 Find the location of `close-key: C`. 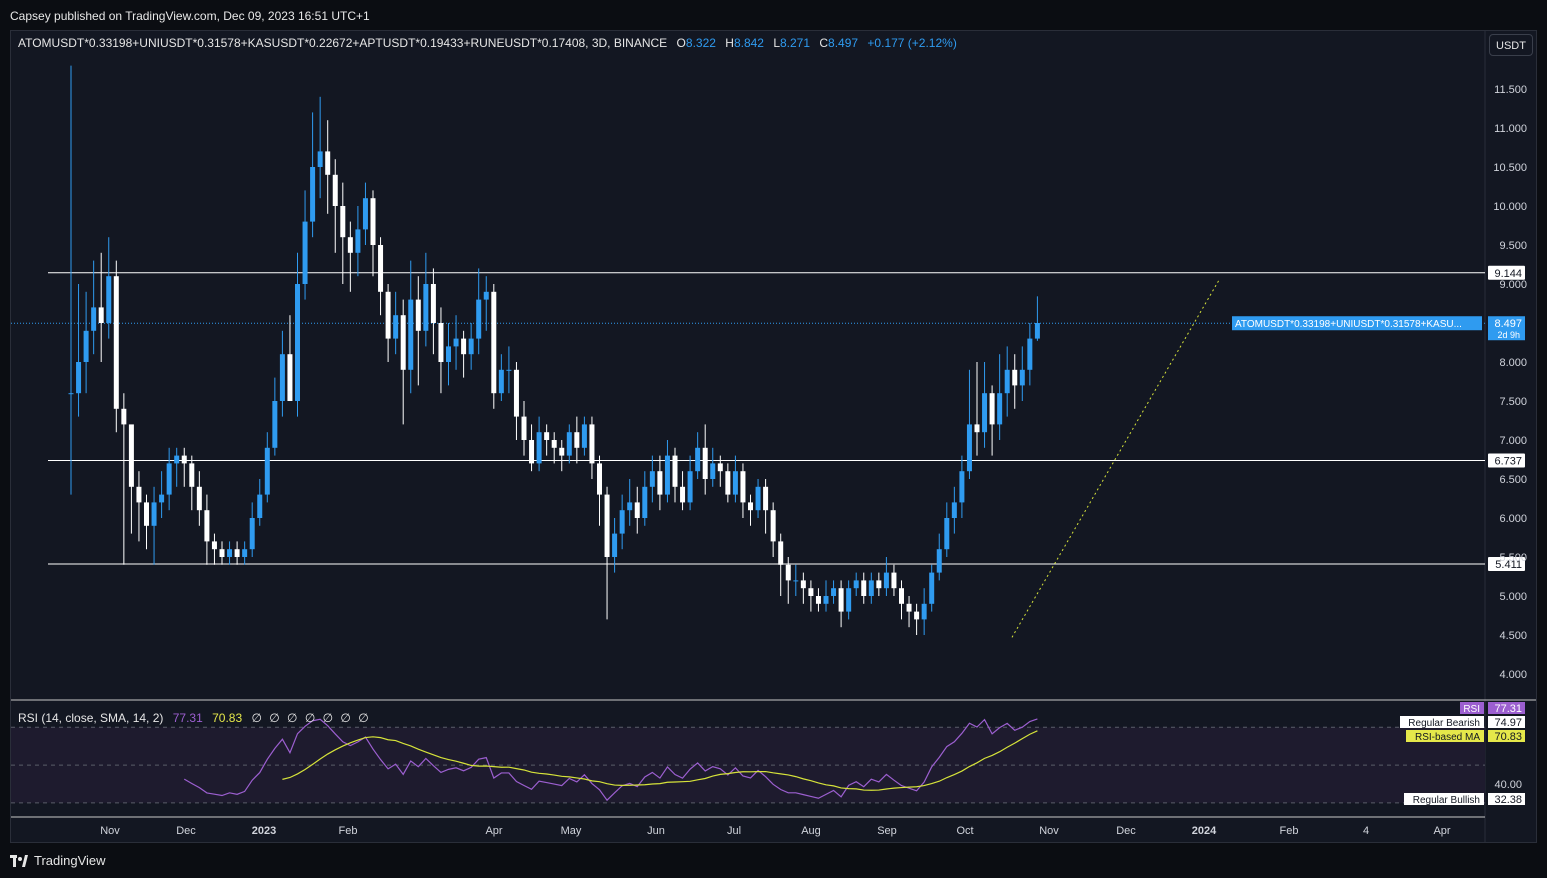

close-key: C is located at coordinates (824, 43).